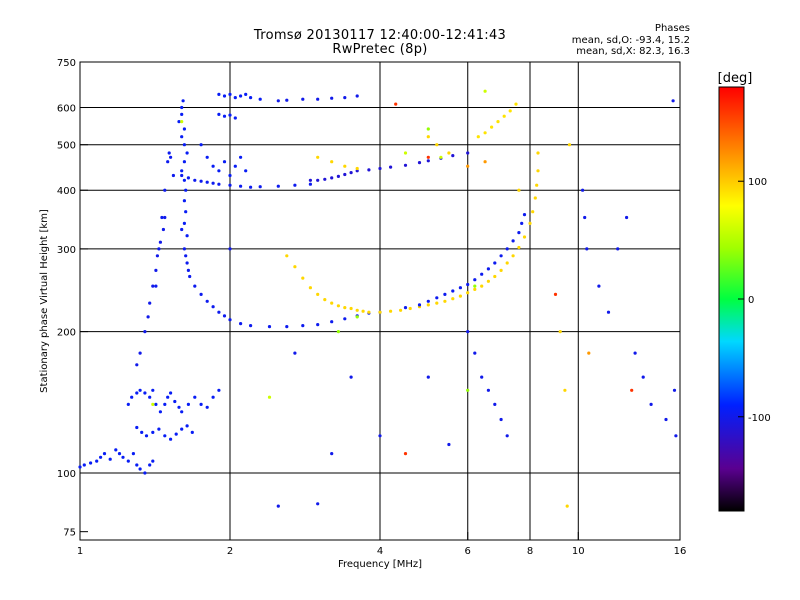 Image resolution: width=800 pixels, height=600 pixels. What do you see at coordinates (380, 49) in the screenshot?
I see `chart-subtitle: RwPretec (8p)` at bounding box center [380, 49].